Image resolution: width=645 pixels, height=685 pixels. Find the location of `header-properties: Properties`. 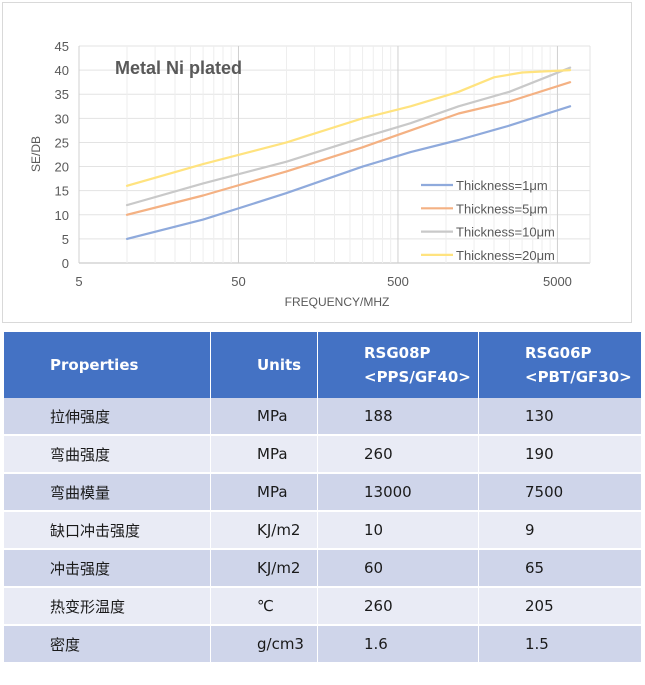

header-properties: Properties is located at coordinates (107, 365).